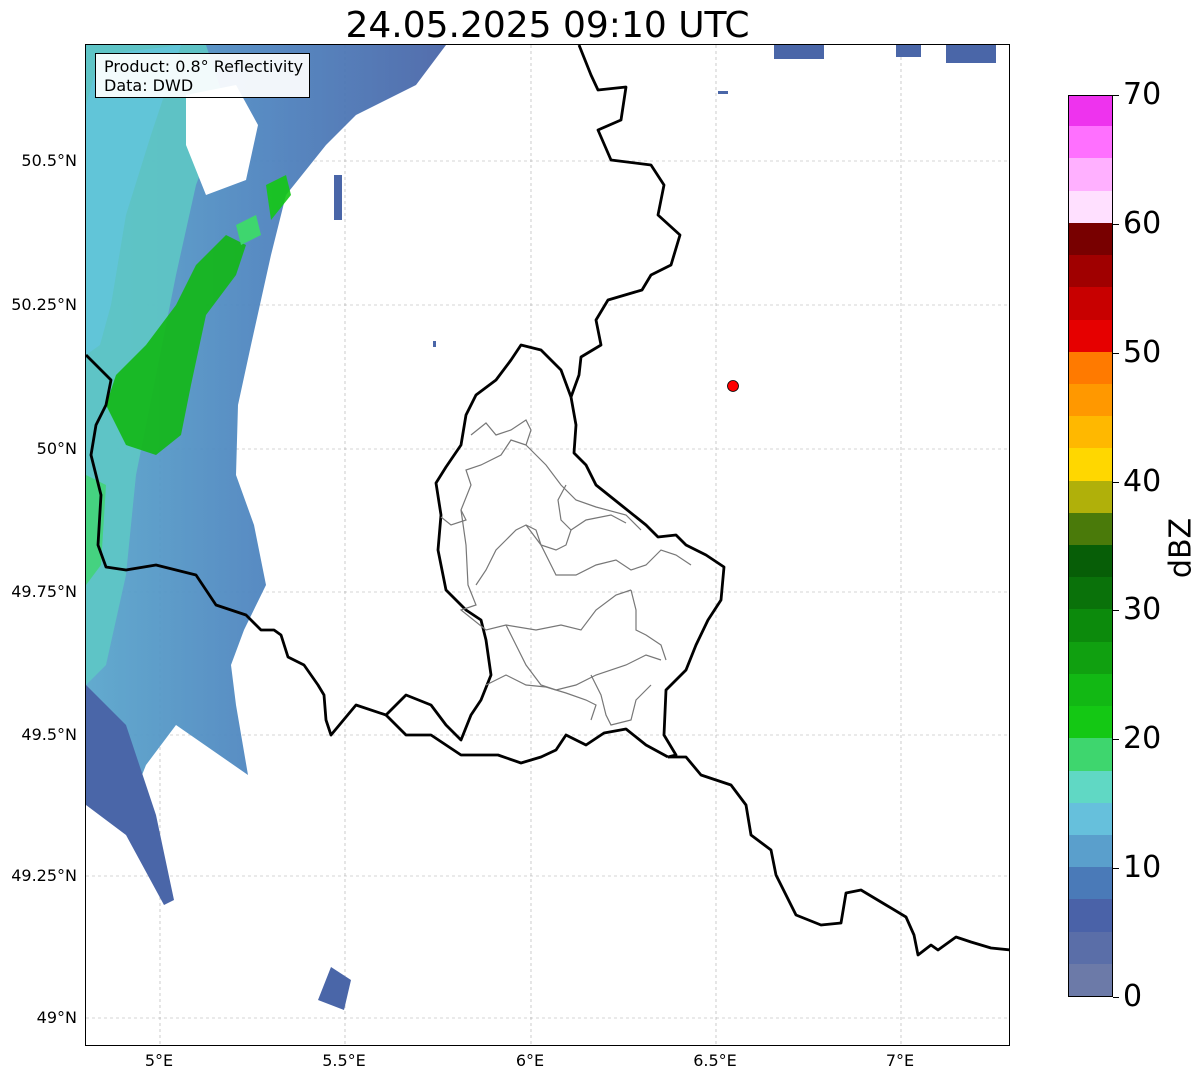  Describe the element at coordinates (344, 1060) in the screenshot. I see `x-tick-label: 5.5°E` at that location.